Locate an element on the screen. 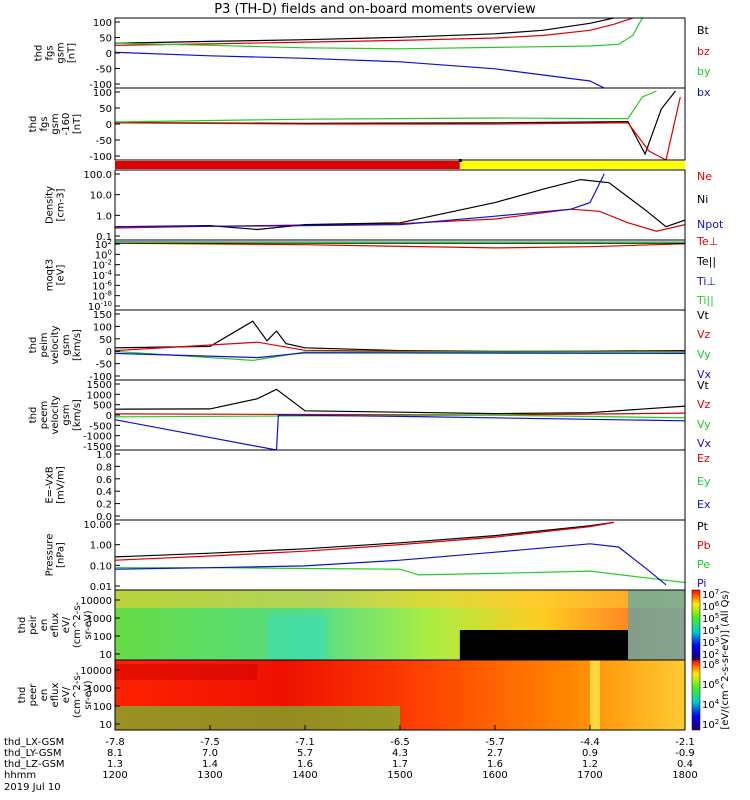 The image size is (750, 800). y-axis-label: eflux is located at coordinates (55, 625).